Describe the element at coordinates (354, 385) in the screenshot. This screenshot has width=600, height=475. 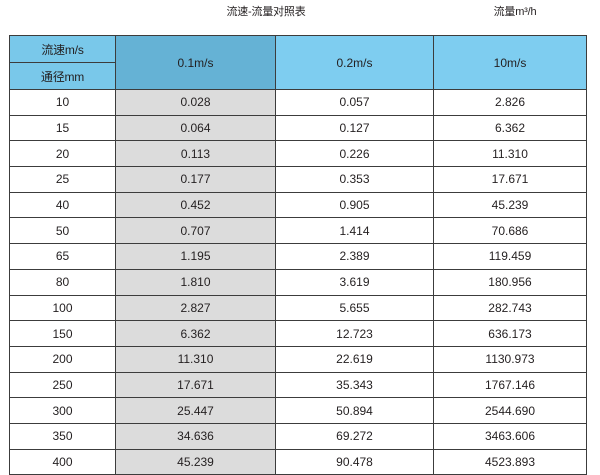
I see `cell-flow-0.2: 35.343` at that location.